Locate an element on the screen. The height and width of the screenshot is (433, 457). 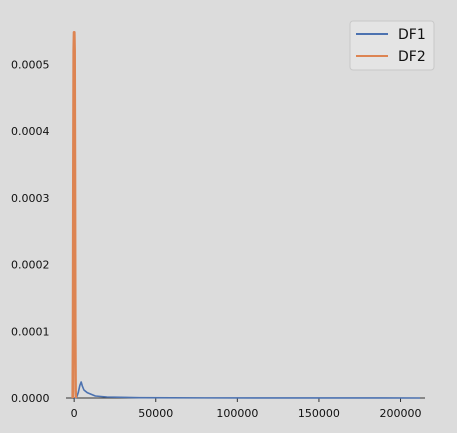
x-tick-label: 0 is located at coordinates (74, 413).